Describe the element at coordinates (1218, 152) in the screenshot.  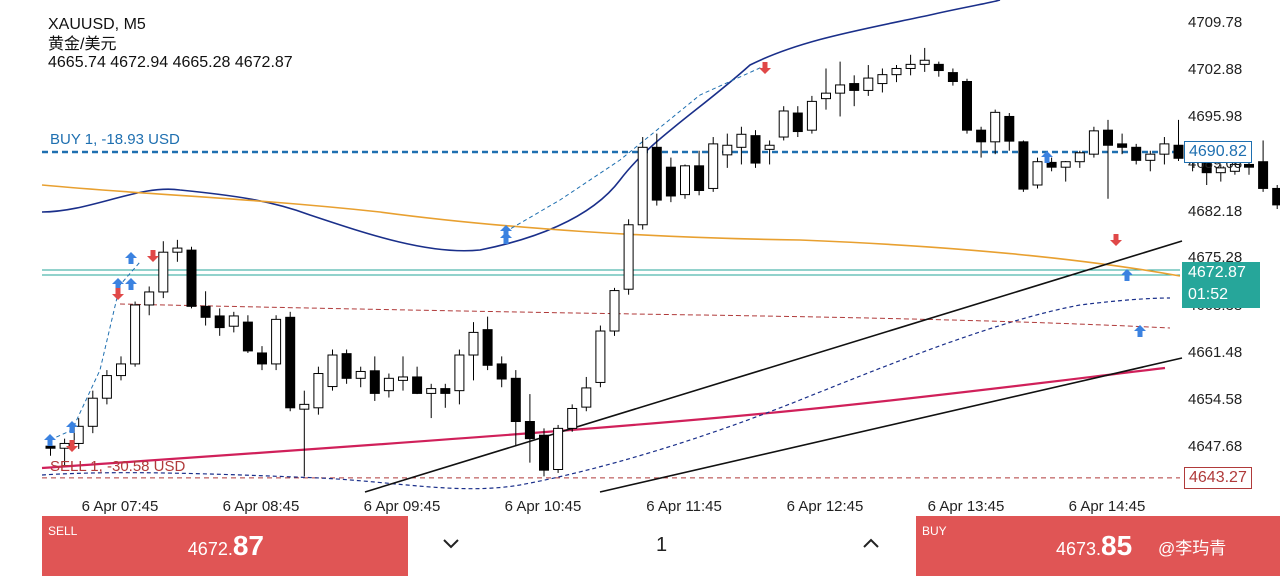
I see `buy-price-marker: 4690.82` at that location.